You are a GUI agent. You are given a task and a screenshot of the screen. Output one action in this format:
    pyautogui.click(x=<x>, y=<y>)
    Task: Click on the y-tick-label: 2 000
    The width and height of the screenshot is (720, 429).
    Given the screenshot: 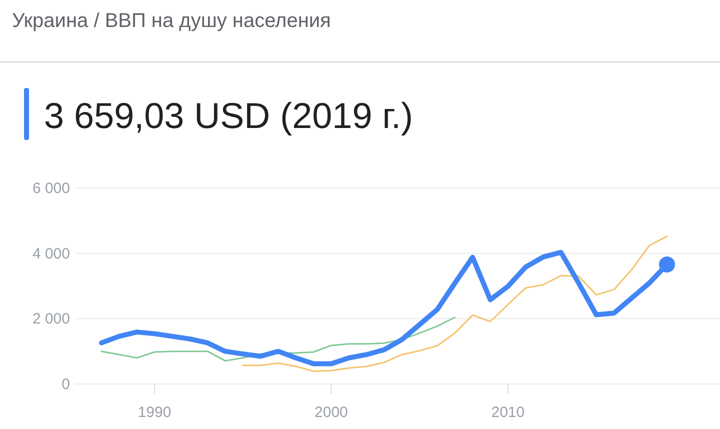 What is the action you would take?
    pyautogui.click(x=51, y=319)
    